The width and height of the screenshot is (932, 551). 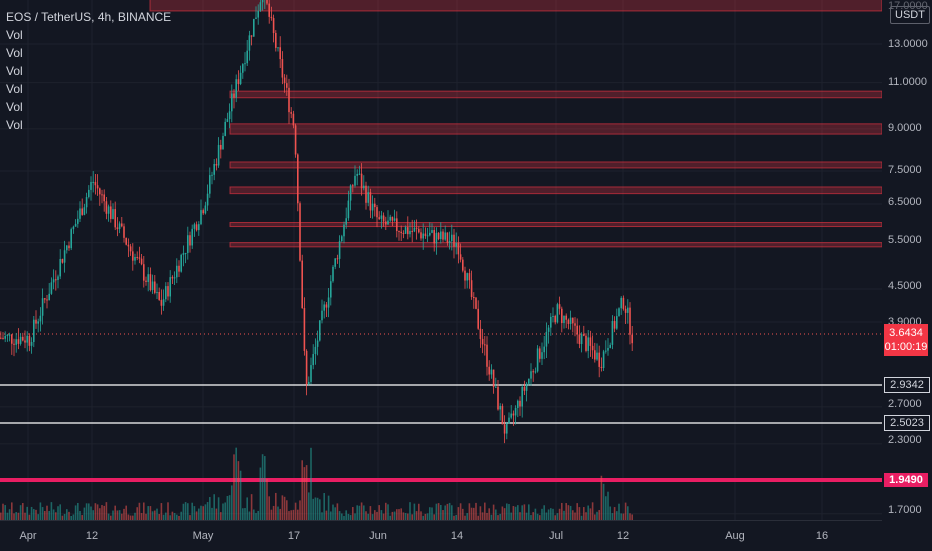 What do you see at coordinates (906, 347) in the screenshot?
I see `candle-countdown: 01:00:19` at bounding box center [906, 347].